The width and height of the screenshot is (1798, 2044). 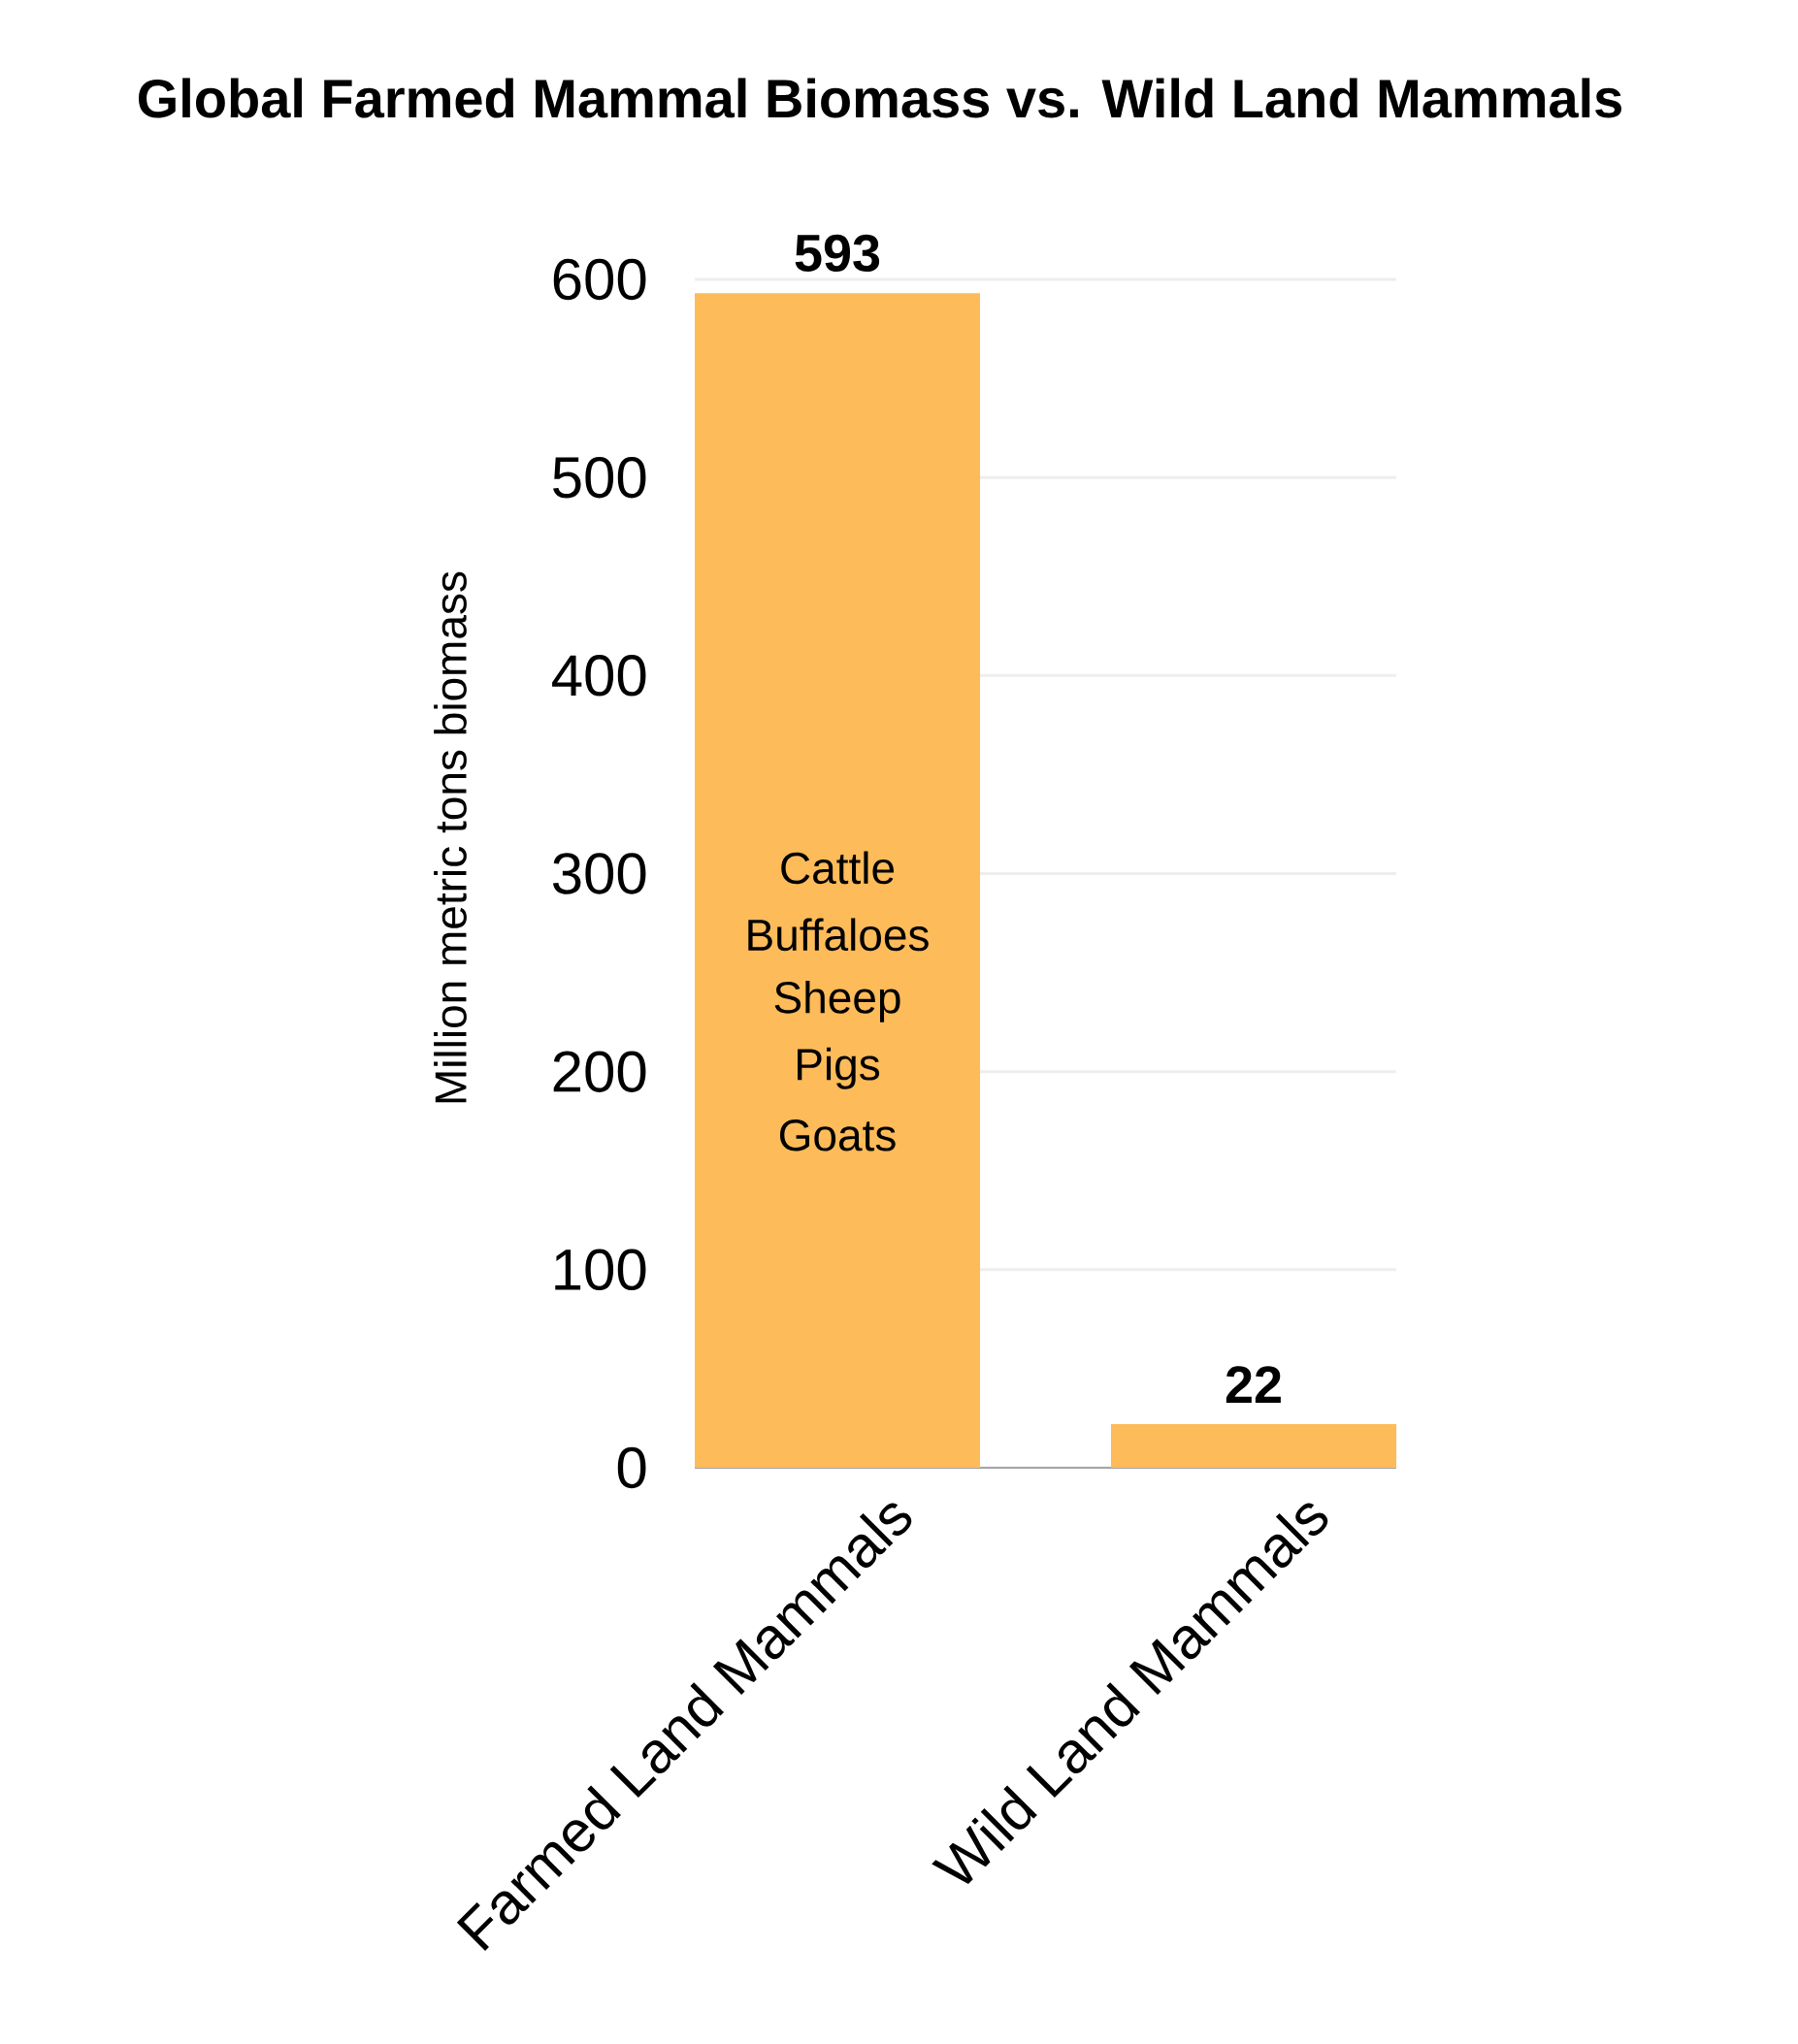 What do you see at coordinates (599, 279) in the screenshot?
I see `y-tick-label: 600` at bounding box center [599, 279].